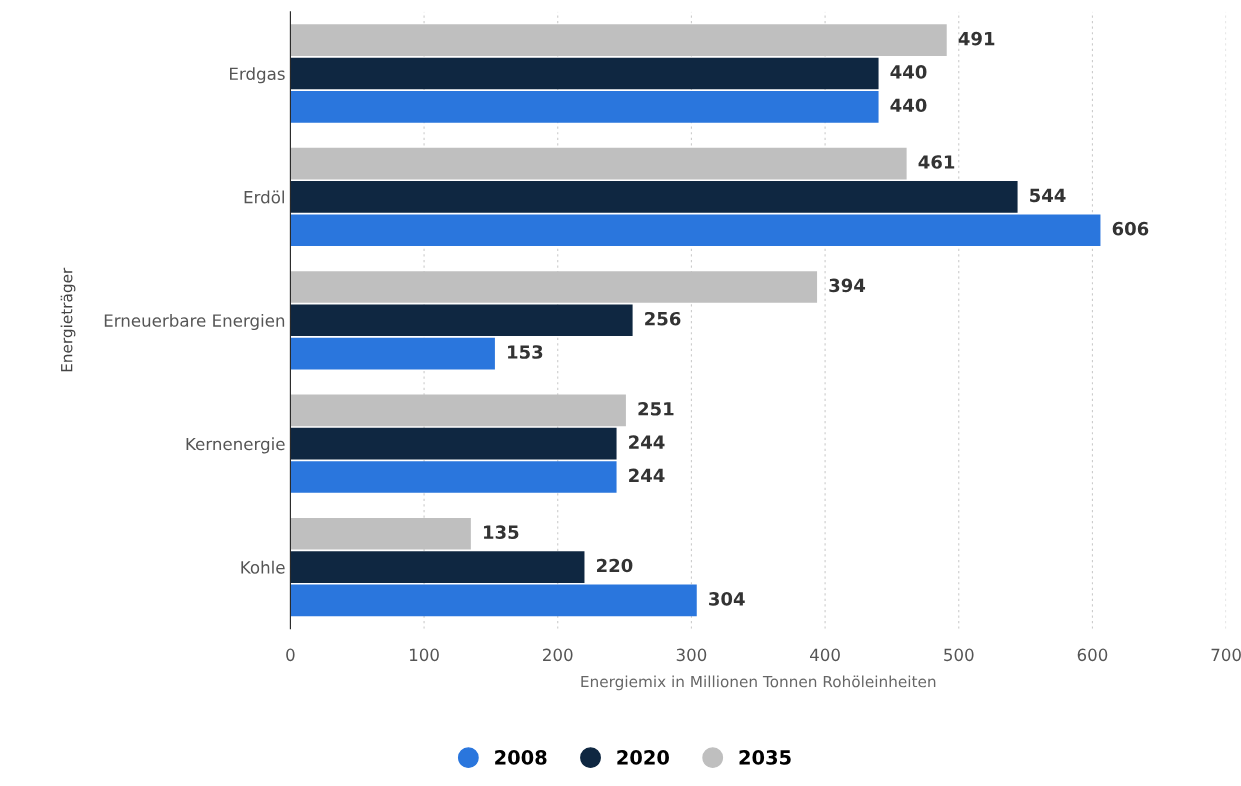  Describe the element at coordinates (194, 322) in the screenshot. I see `y-tick-label: Erneuerbare Energien` at that location.